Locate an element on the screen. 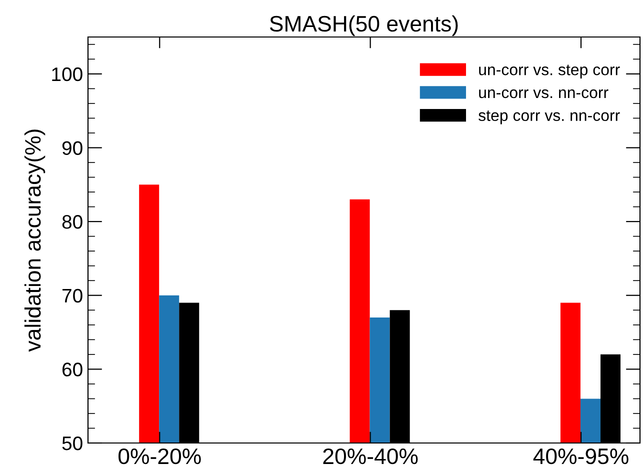  y-tick-label: 90 is located at coordinates (72, 148).